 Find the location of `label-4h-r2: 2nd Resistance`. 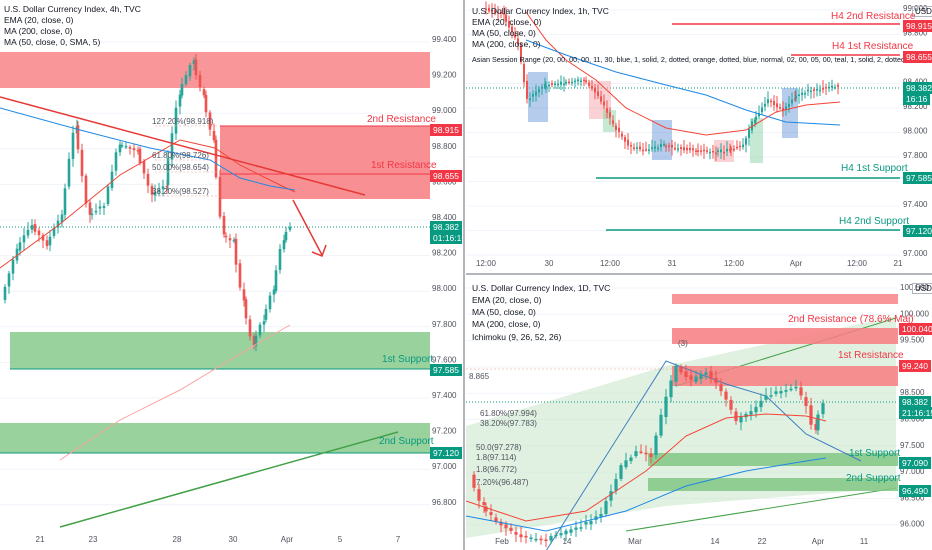

label-4h-r2: 2nd Resistance is located at coordinates (401, 119).